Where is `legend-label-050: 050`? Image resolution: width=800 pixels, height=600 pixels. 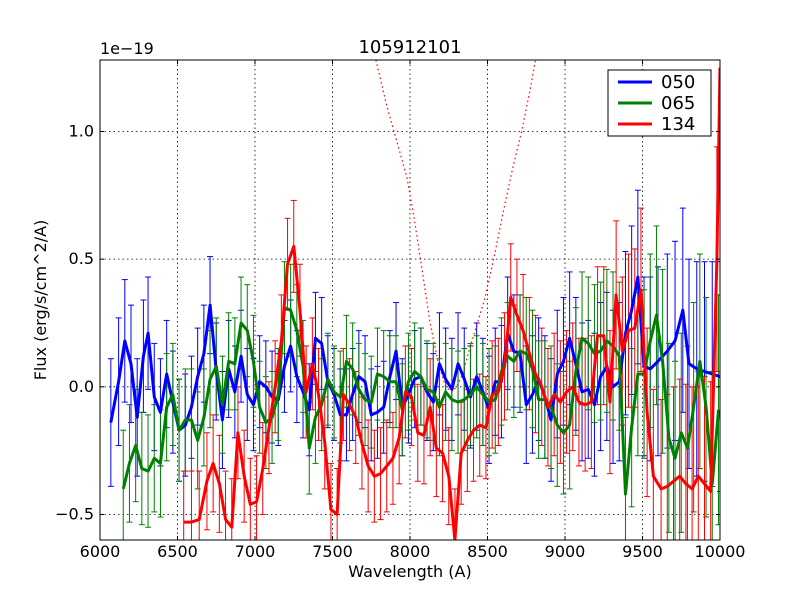 legend-label-050: 050 is located at coordinates (678, 82).